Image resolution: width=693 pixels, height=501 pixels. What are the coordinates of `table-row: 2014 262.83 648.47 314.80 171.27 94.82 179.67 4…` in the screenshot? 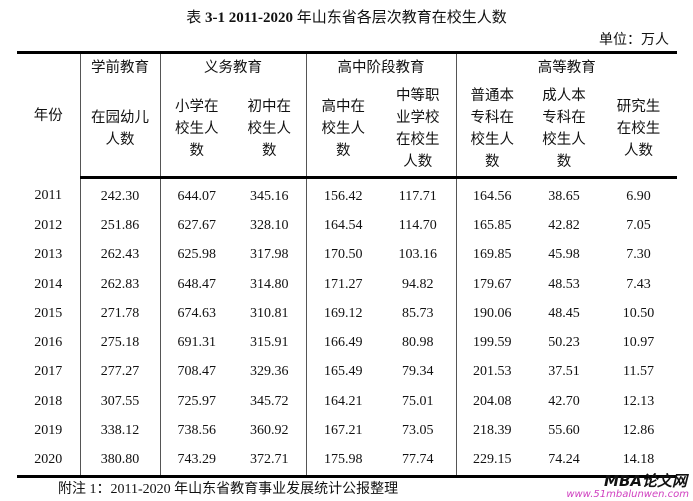 It's located at (347, 284).